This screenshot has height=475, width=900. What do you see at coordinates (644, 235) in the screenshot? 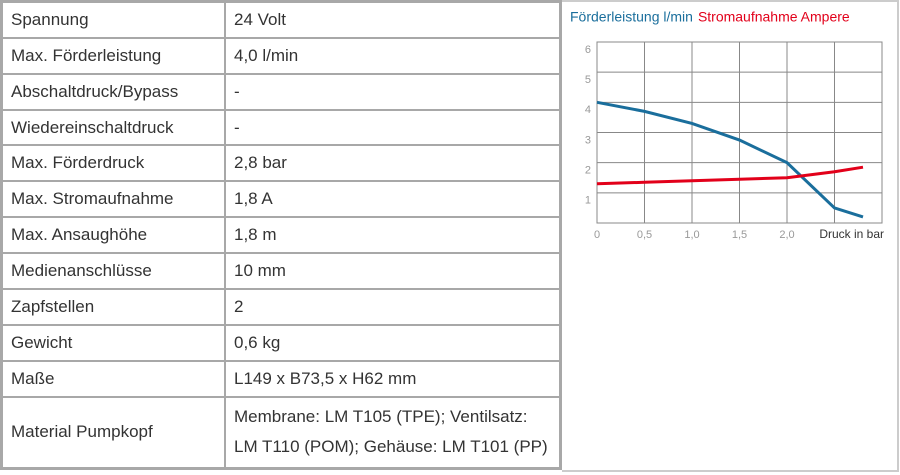
I see `x-tick-label: 0,5` at bounding box center [644, 235].